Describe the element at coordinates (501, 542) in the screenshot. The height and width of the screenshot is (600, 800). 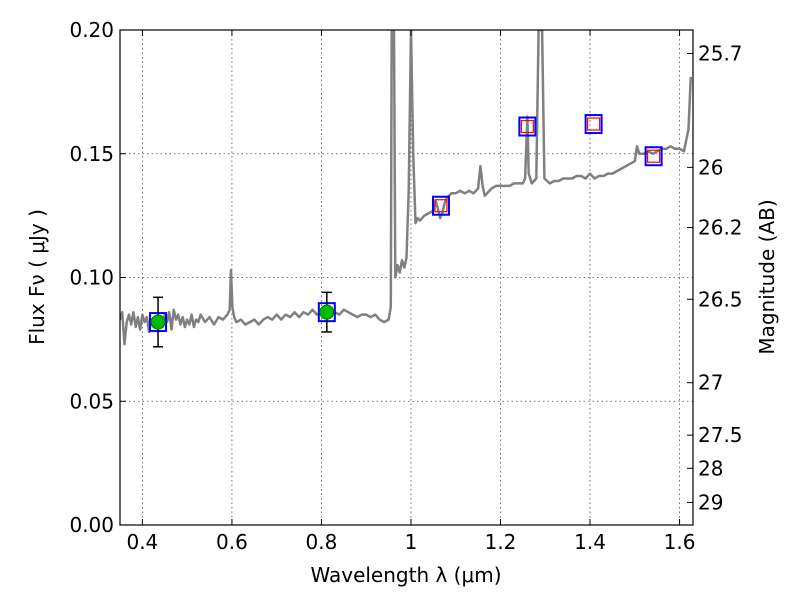
I see `x-tick-label: 1.2` at that location.